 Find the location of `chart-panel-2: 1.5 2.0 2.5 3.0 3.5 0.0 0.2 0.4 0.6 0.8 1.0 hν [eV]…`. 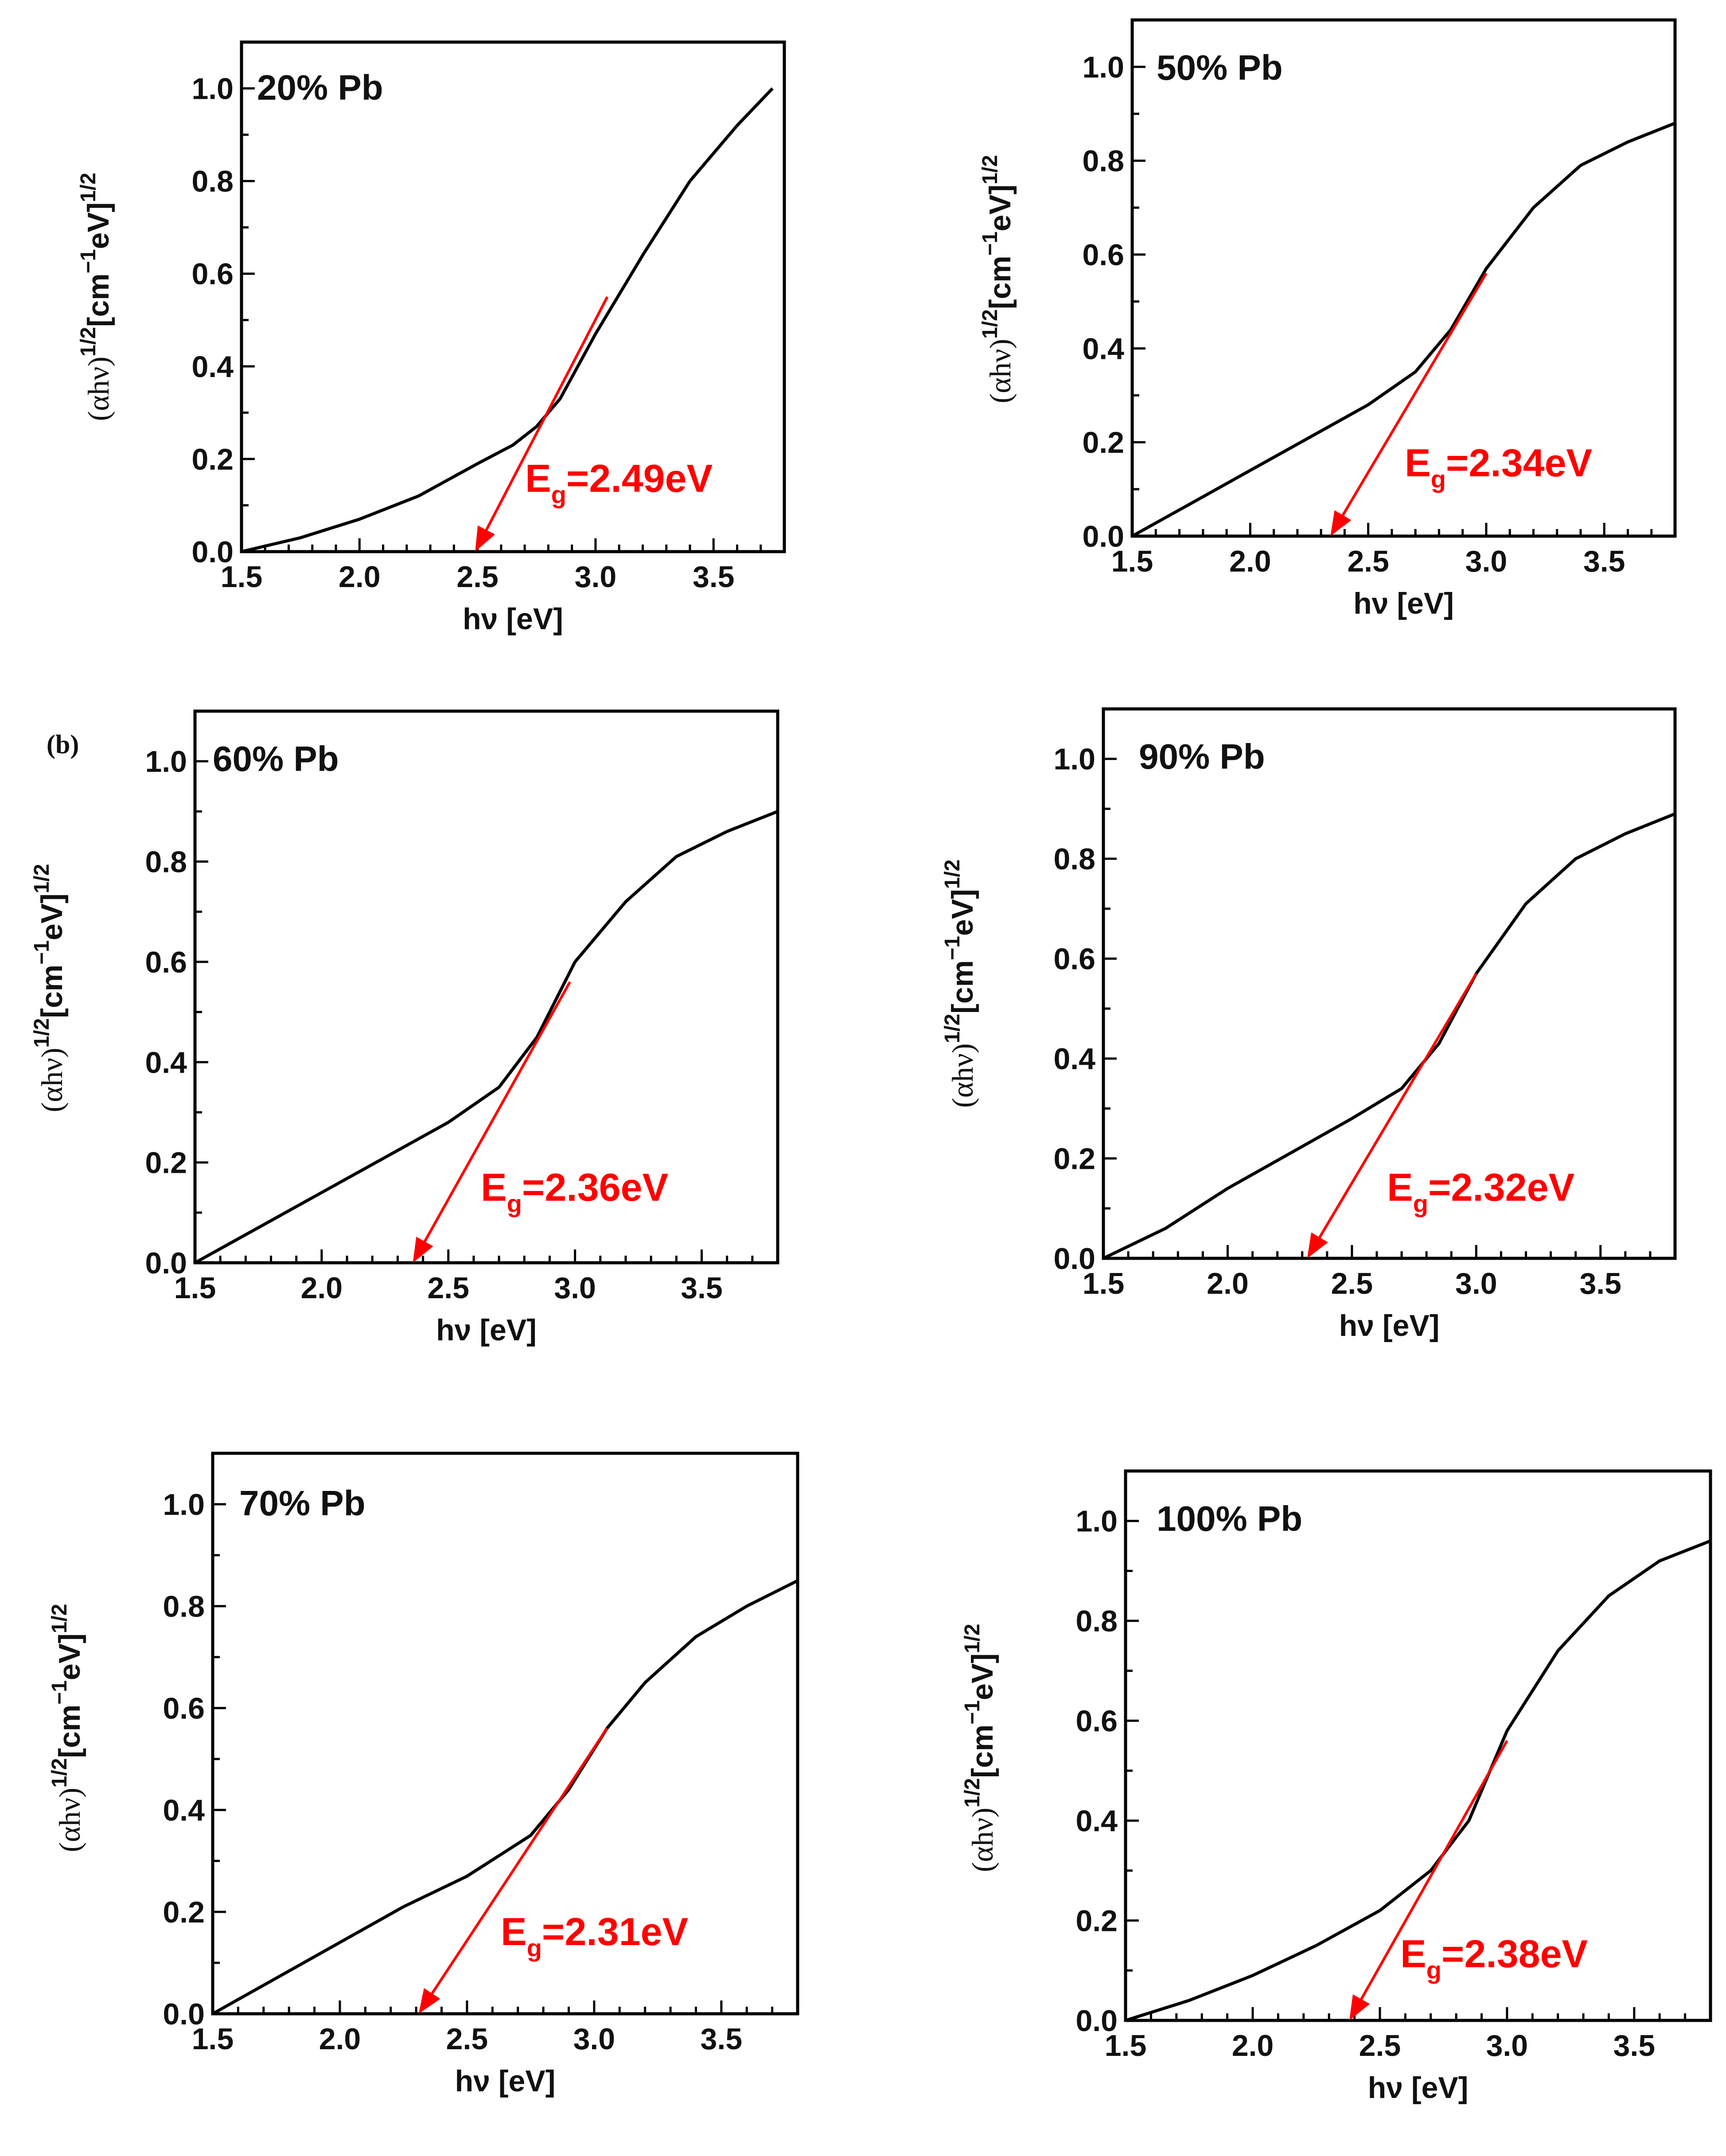

chart-panel-2: 1.5 2.0 2.5 3.0 3.5 0.0 0.2 0.4 0.6 0.8 1.0 hν [eV]… is located at coordinates (1327, 319).